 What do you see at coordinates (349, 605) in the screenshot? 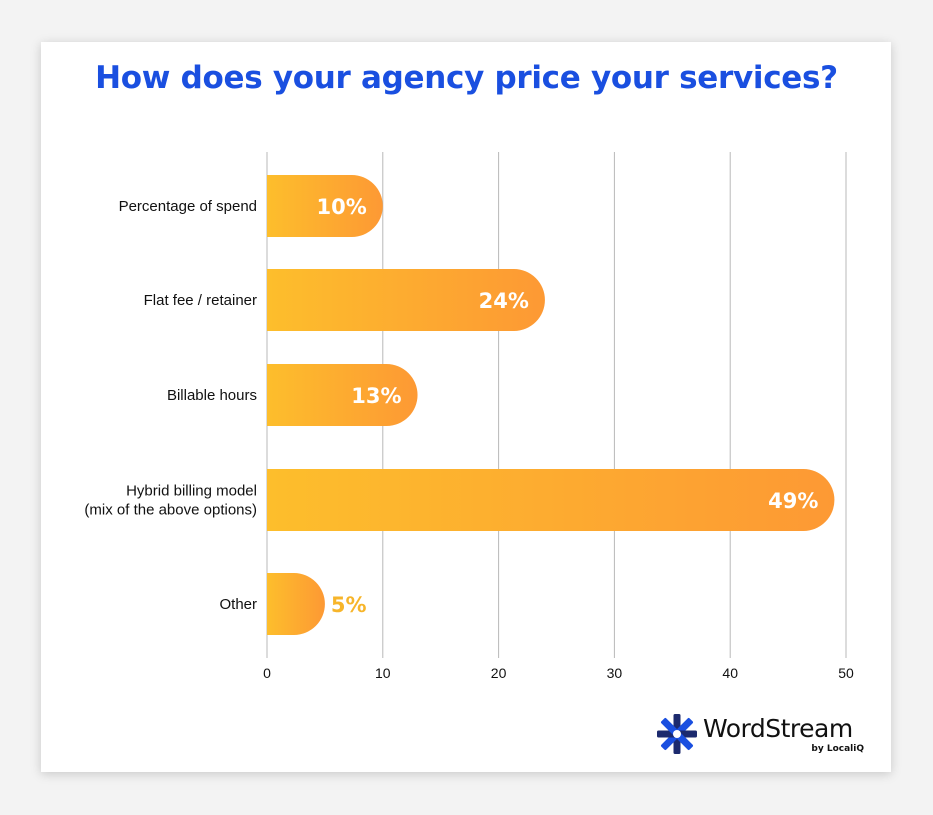
I see `bar-value-label: 5%` at bounding box center [349, 605].